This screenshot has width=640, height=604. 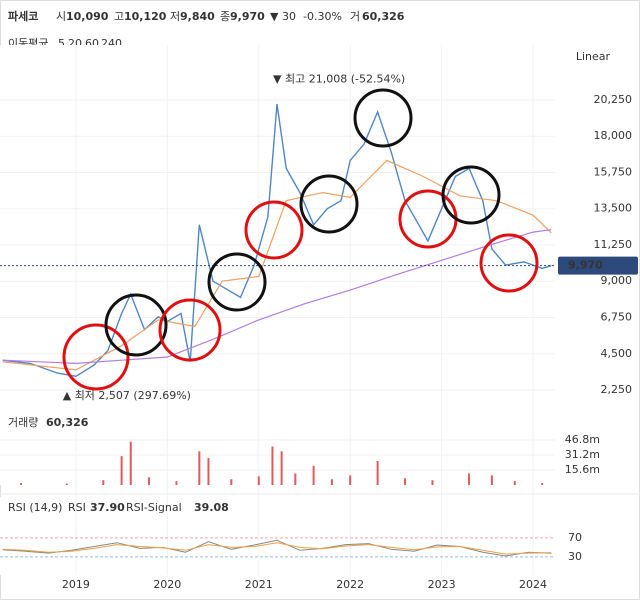 I want to click on x-tick-label: 2023, so click(x=442, y=584).